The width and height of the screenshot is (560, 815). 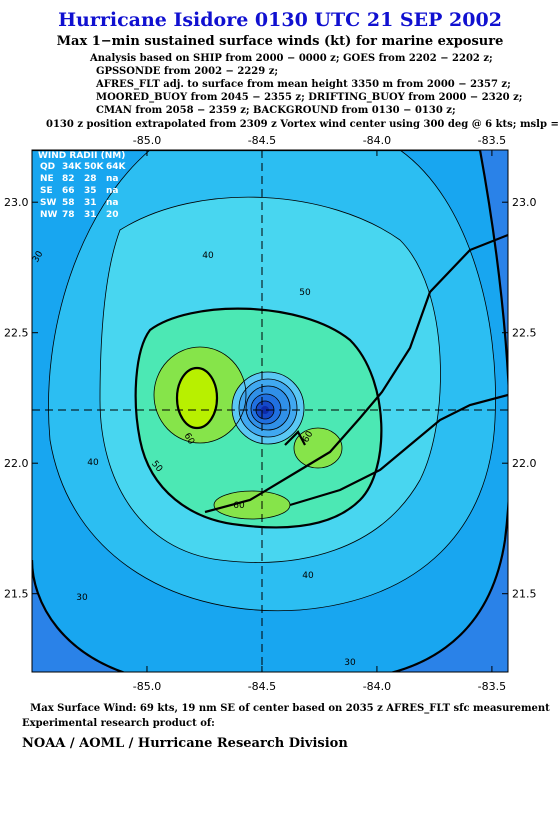 What do you see at coordinates (68, 191) in the screenshot?
I see `table-cell: 66` at bounding box center [68, 191].